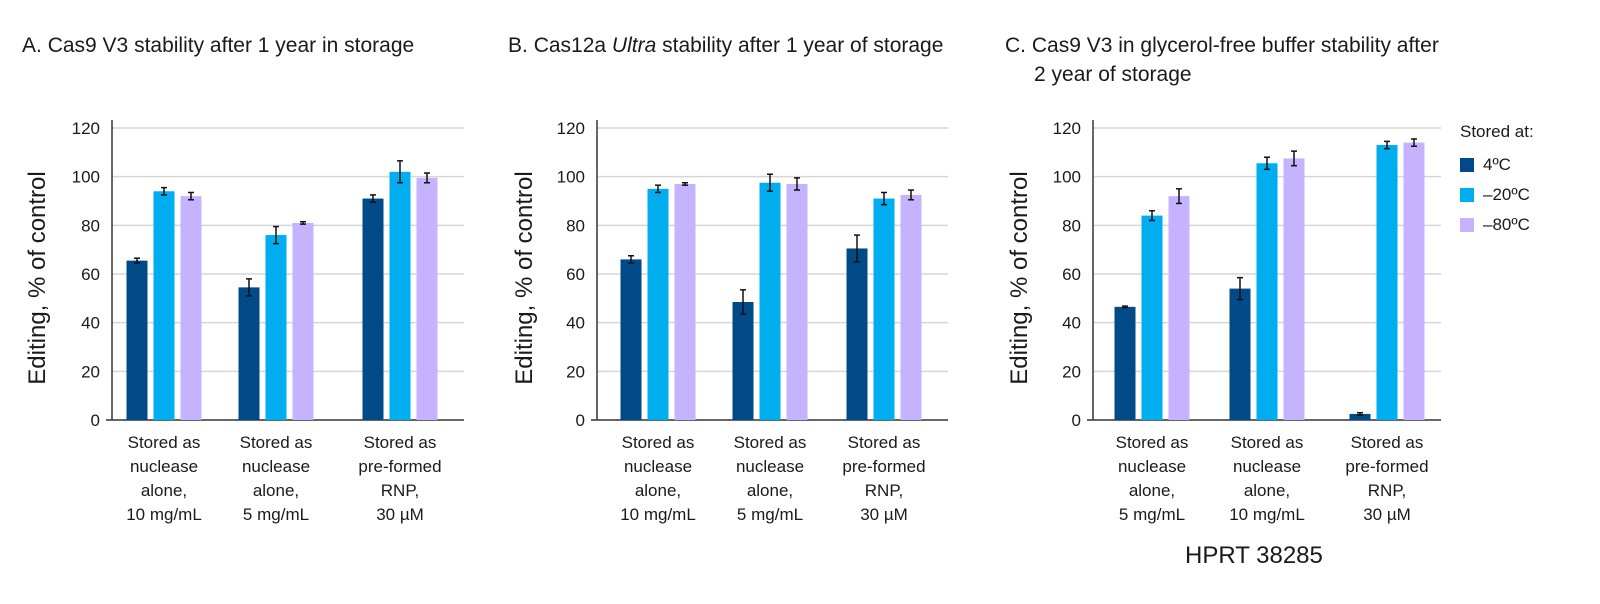 The width and height of the screenshot is (1600, 604). I want to click on panel-b-category-label: 5 mg/mL, so click(770, 514).